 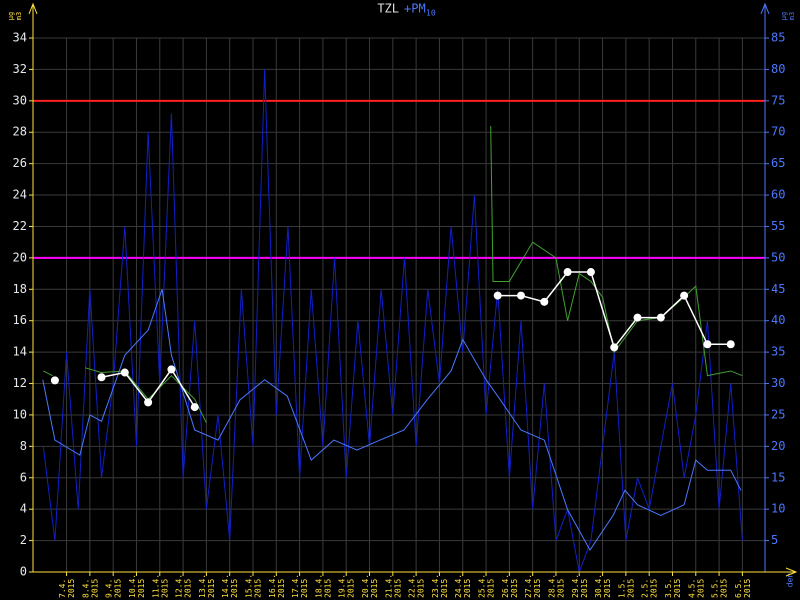 What do you see at coordinates (778, 352) in the screenshot?
I see `y2-tick-label: 35` at bounding box center [778, 352].